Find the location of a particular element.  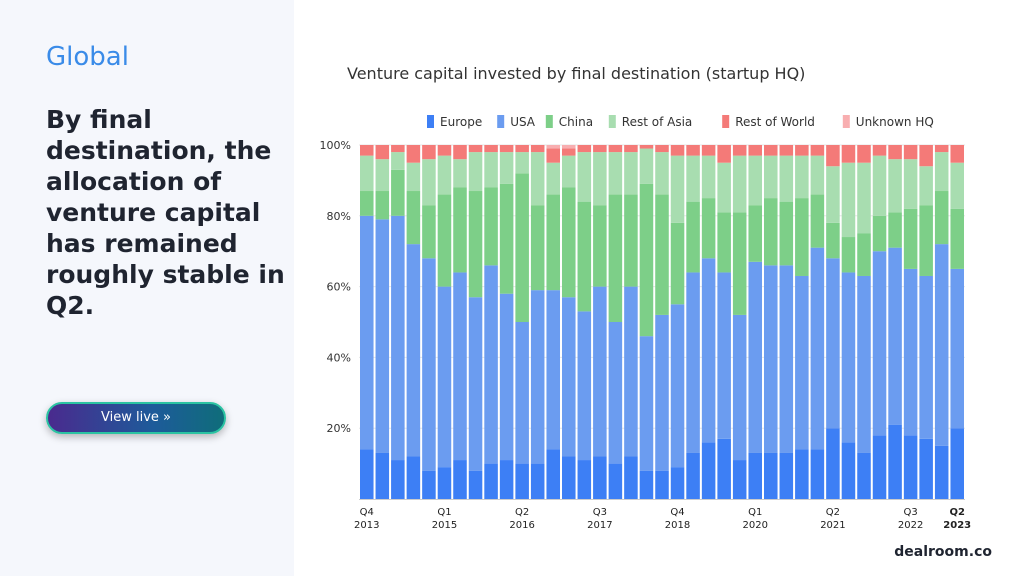

bar-Q4-2019 is located at coordinates (739, 322).